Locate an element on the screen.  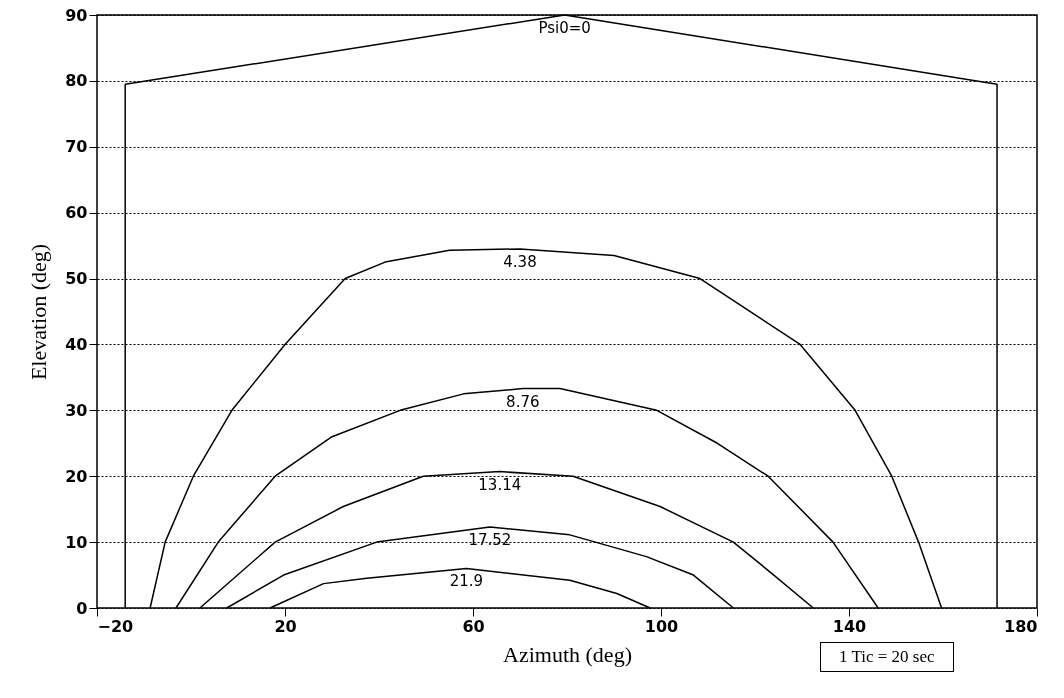
y-tick-label: 90 is located at coordinates (76, 15).